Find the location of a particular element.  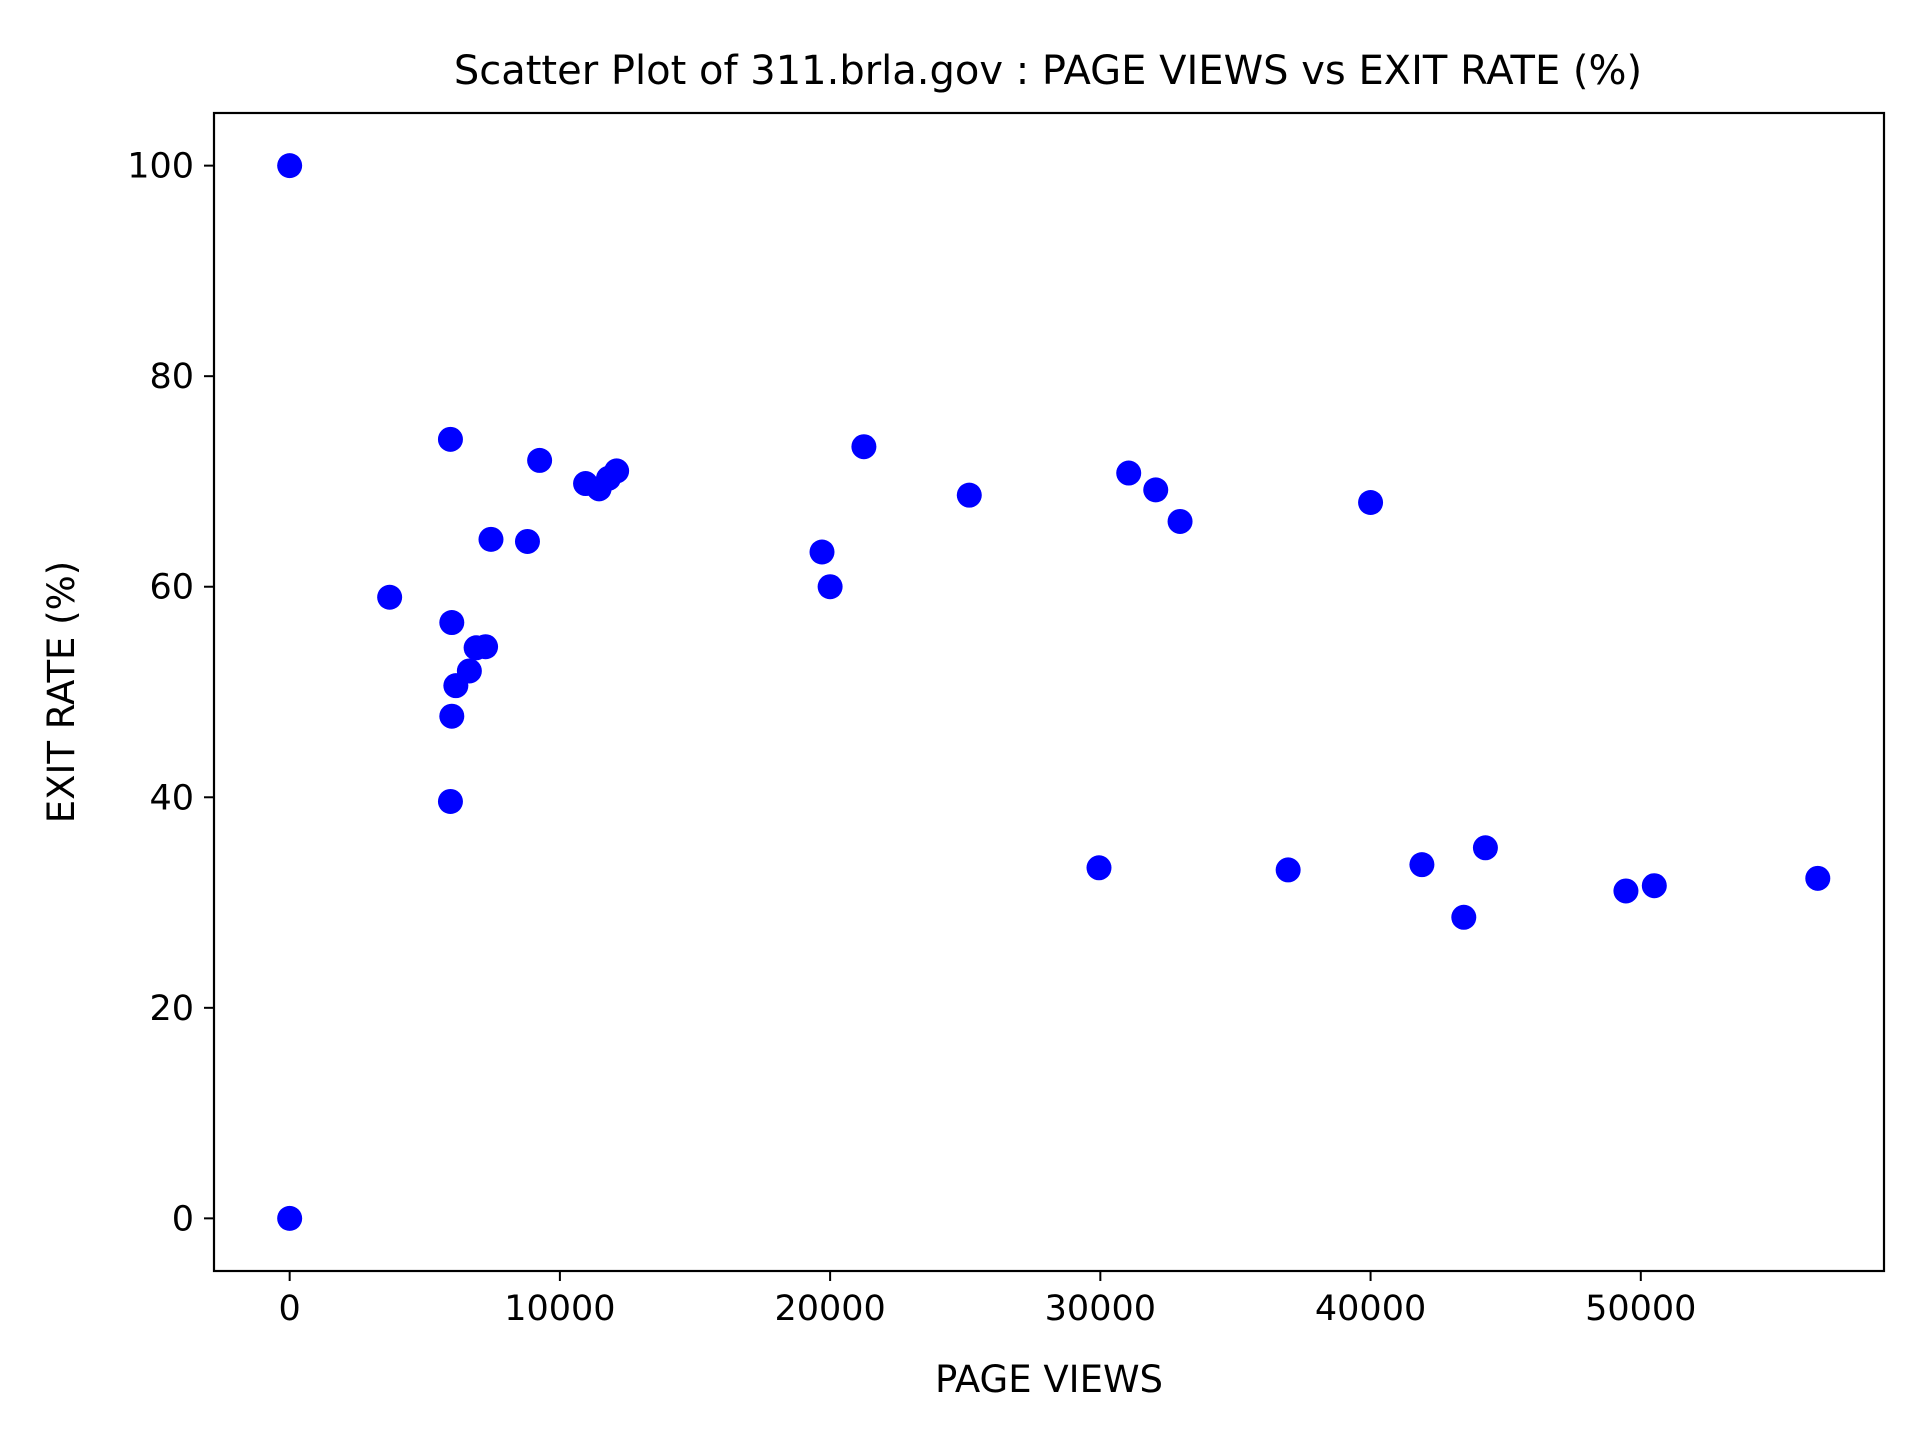

y-axis-ticks: 0 20 40 60 80 100 is located at coordinates (170, 693).